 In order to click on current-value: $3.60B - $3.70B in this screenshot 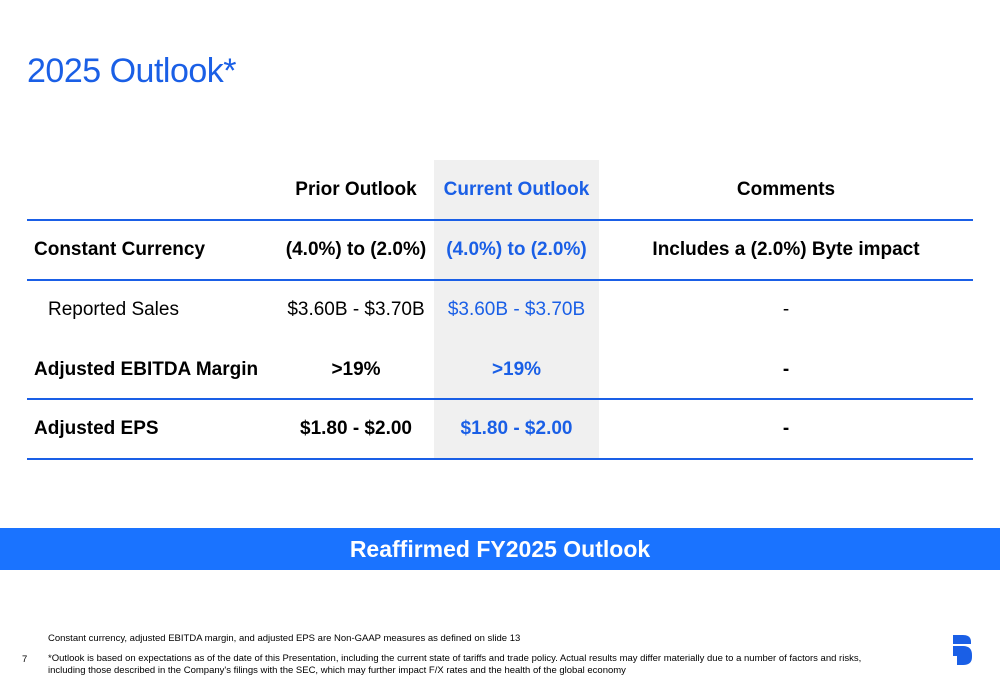, I will do `click(516, 309)`.